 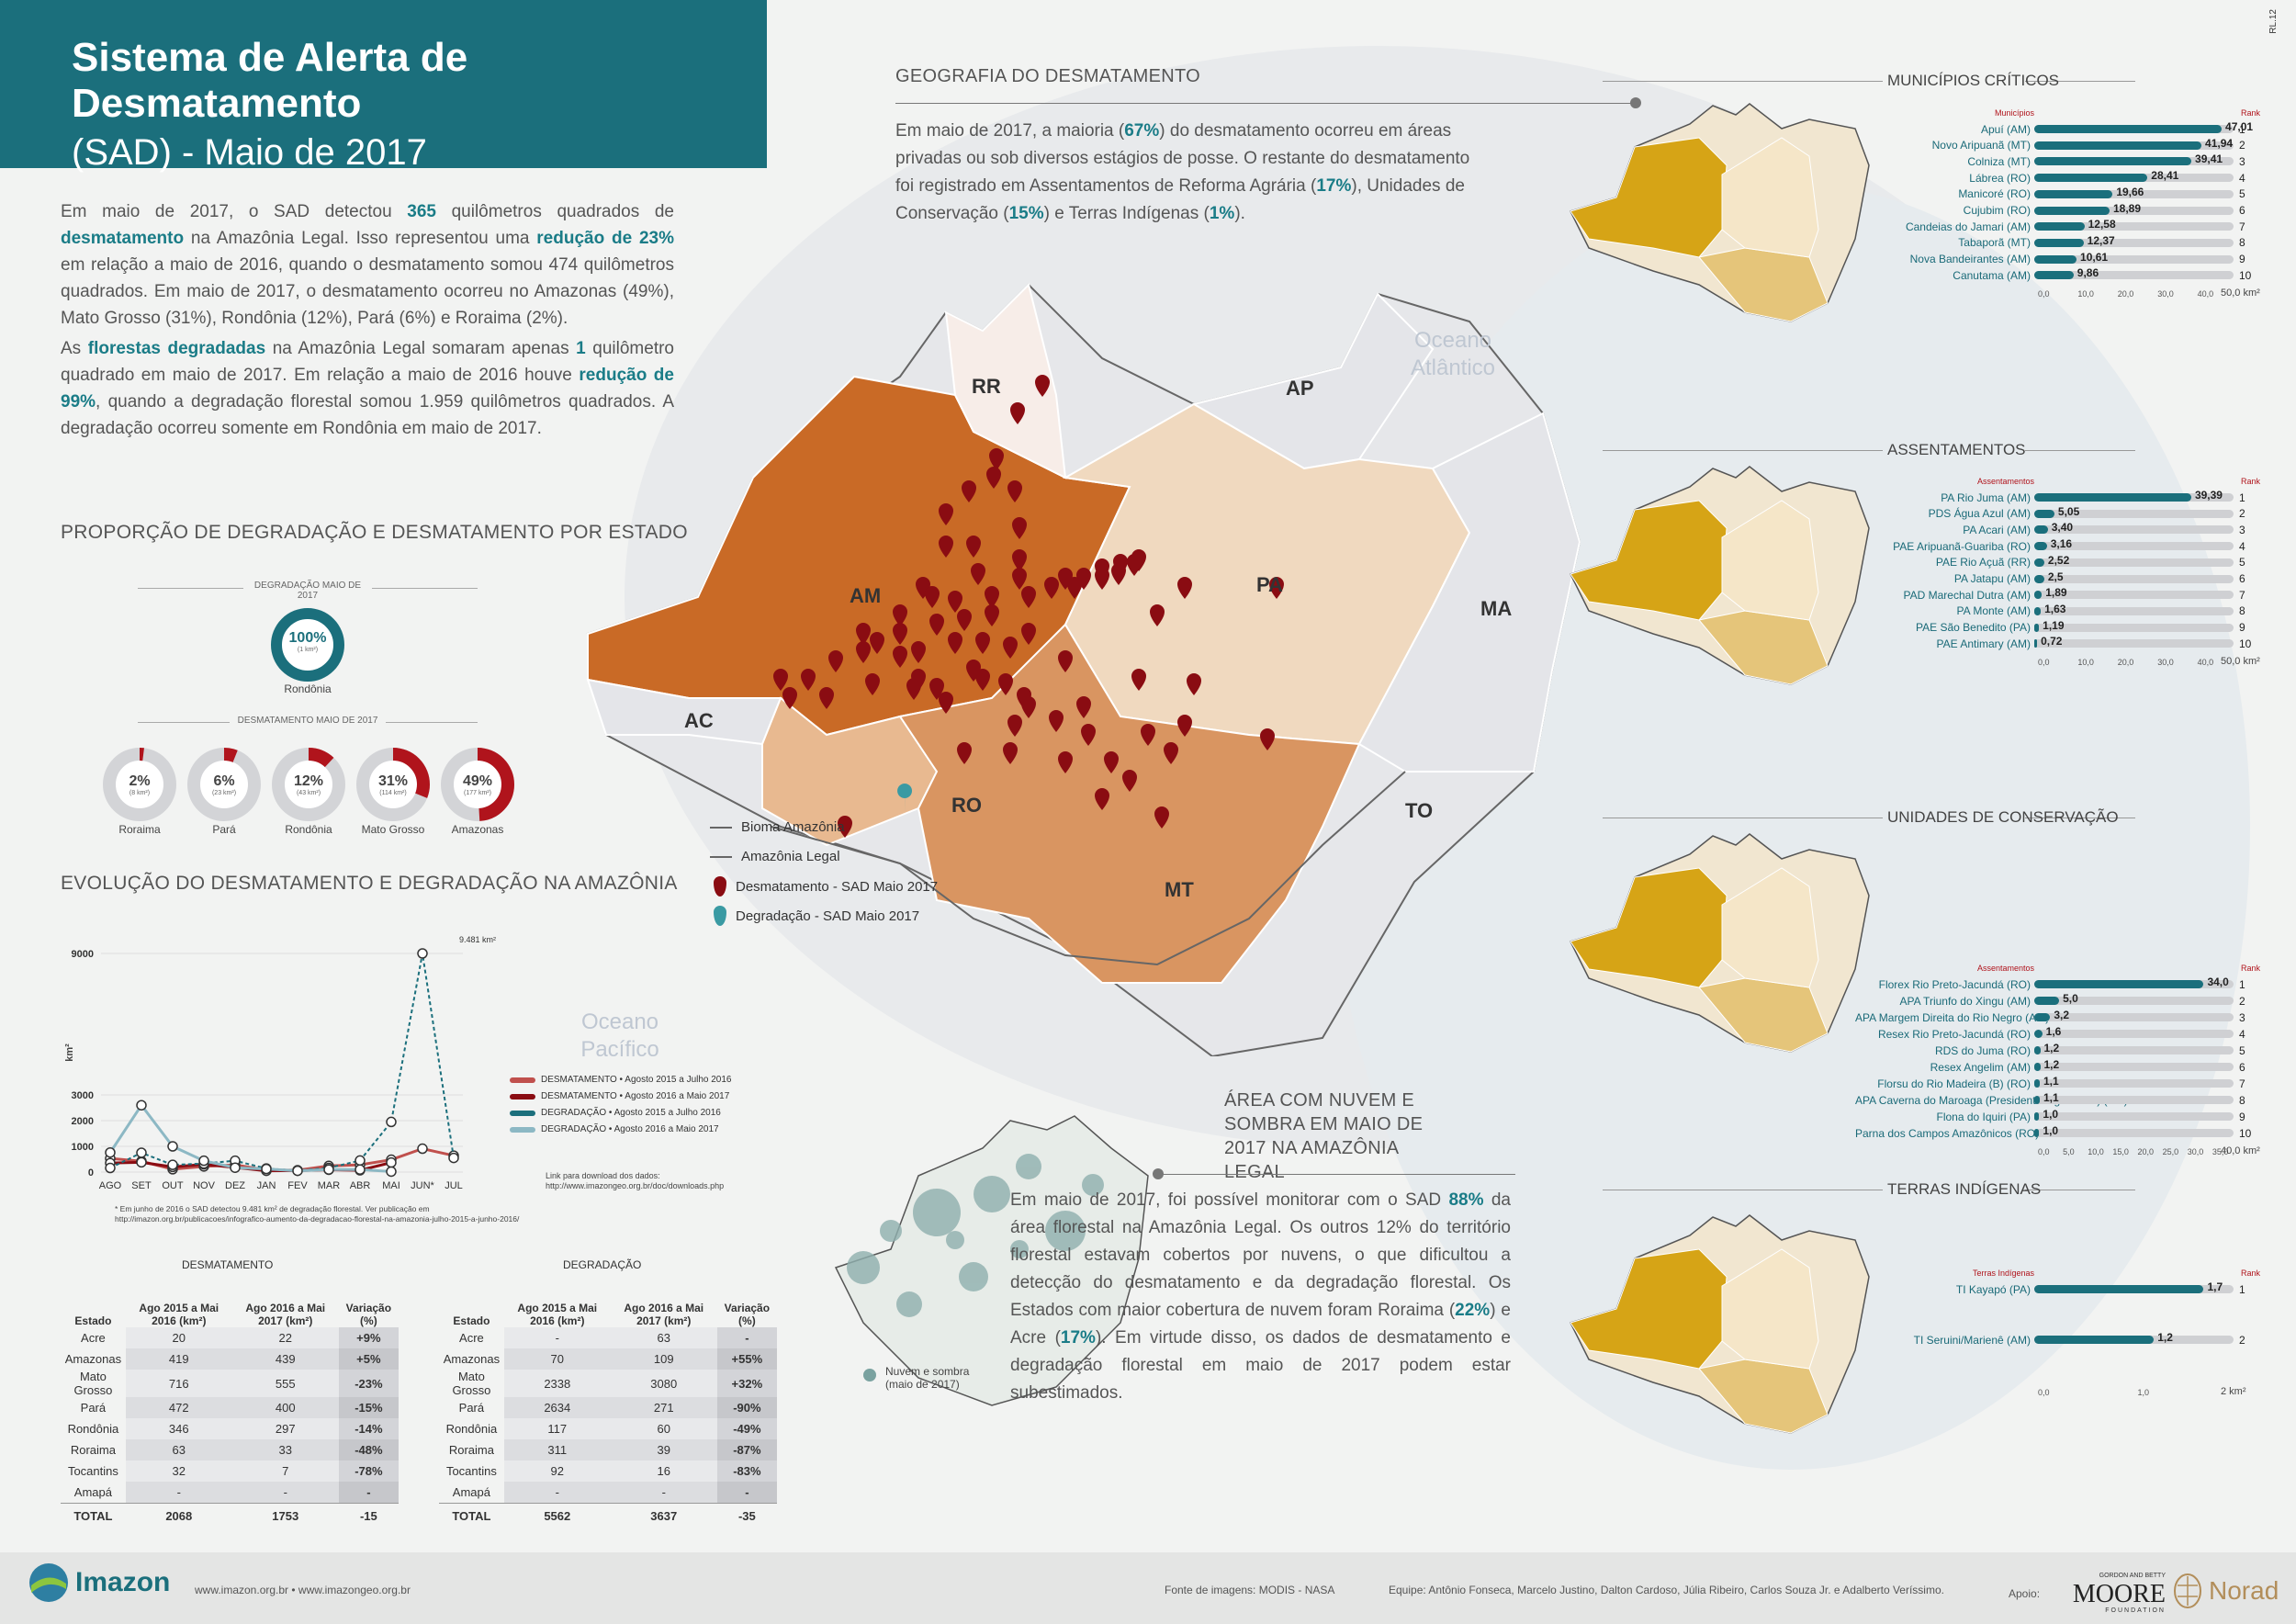 I want to click on table-cell: Tocantins, so click(x=471, y=1471).